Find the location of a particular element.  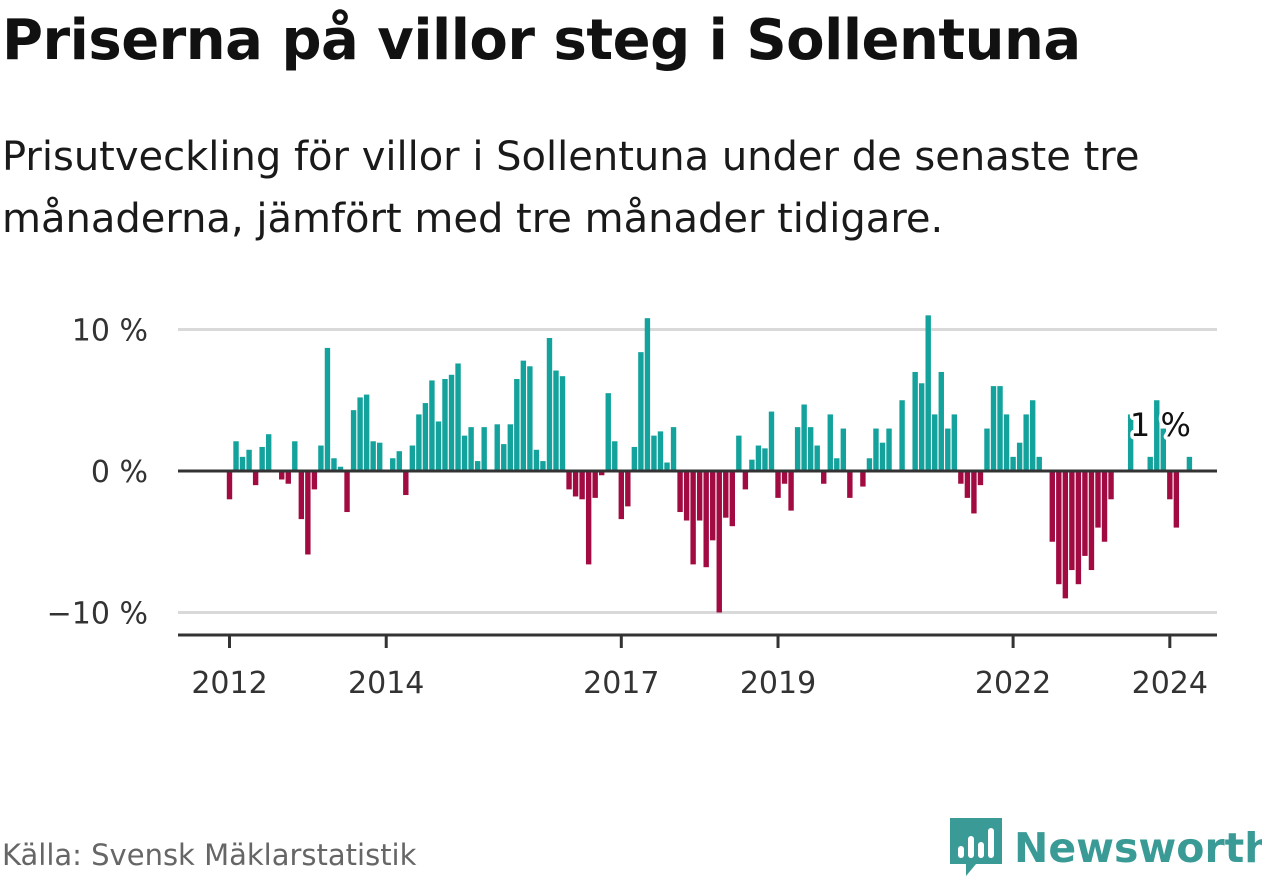

x-tick-label: 2017 is located at coordinates (621, 683).